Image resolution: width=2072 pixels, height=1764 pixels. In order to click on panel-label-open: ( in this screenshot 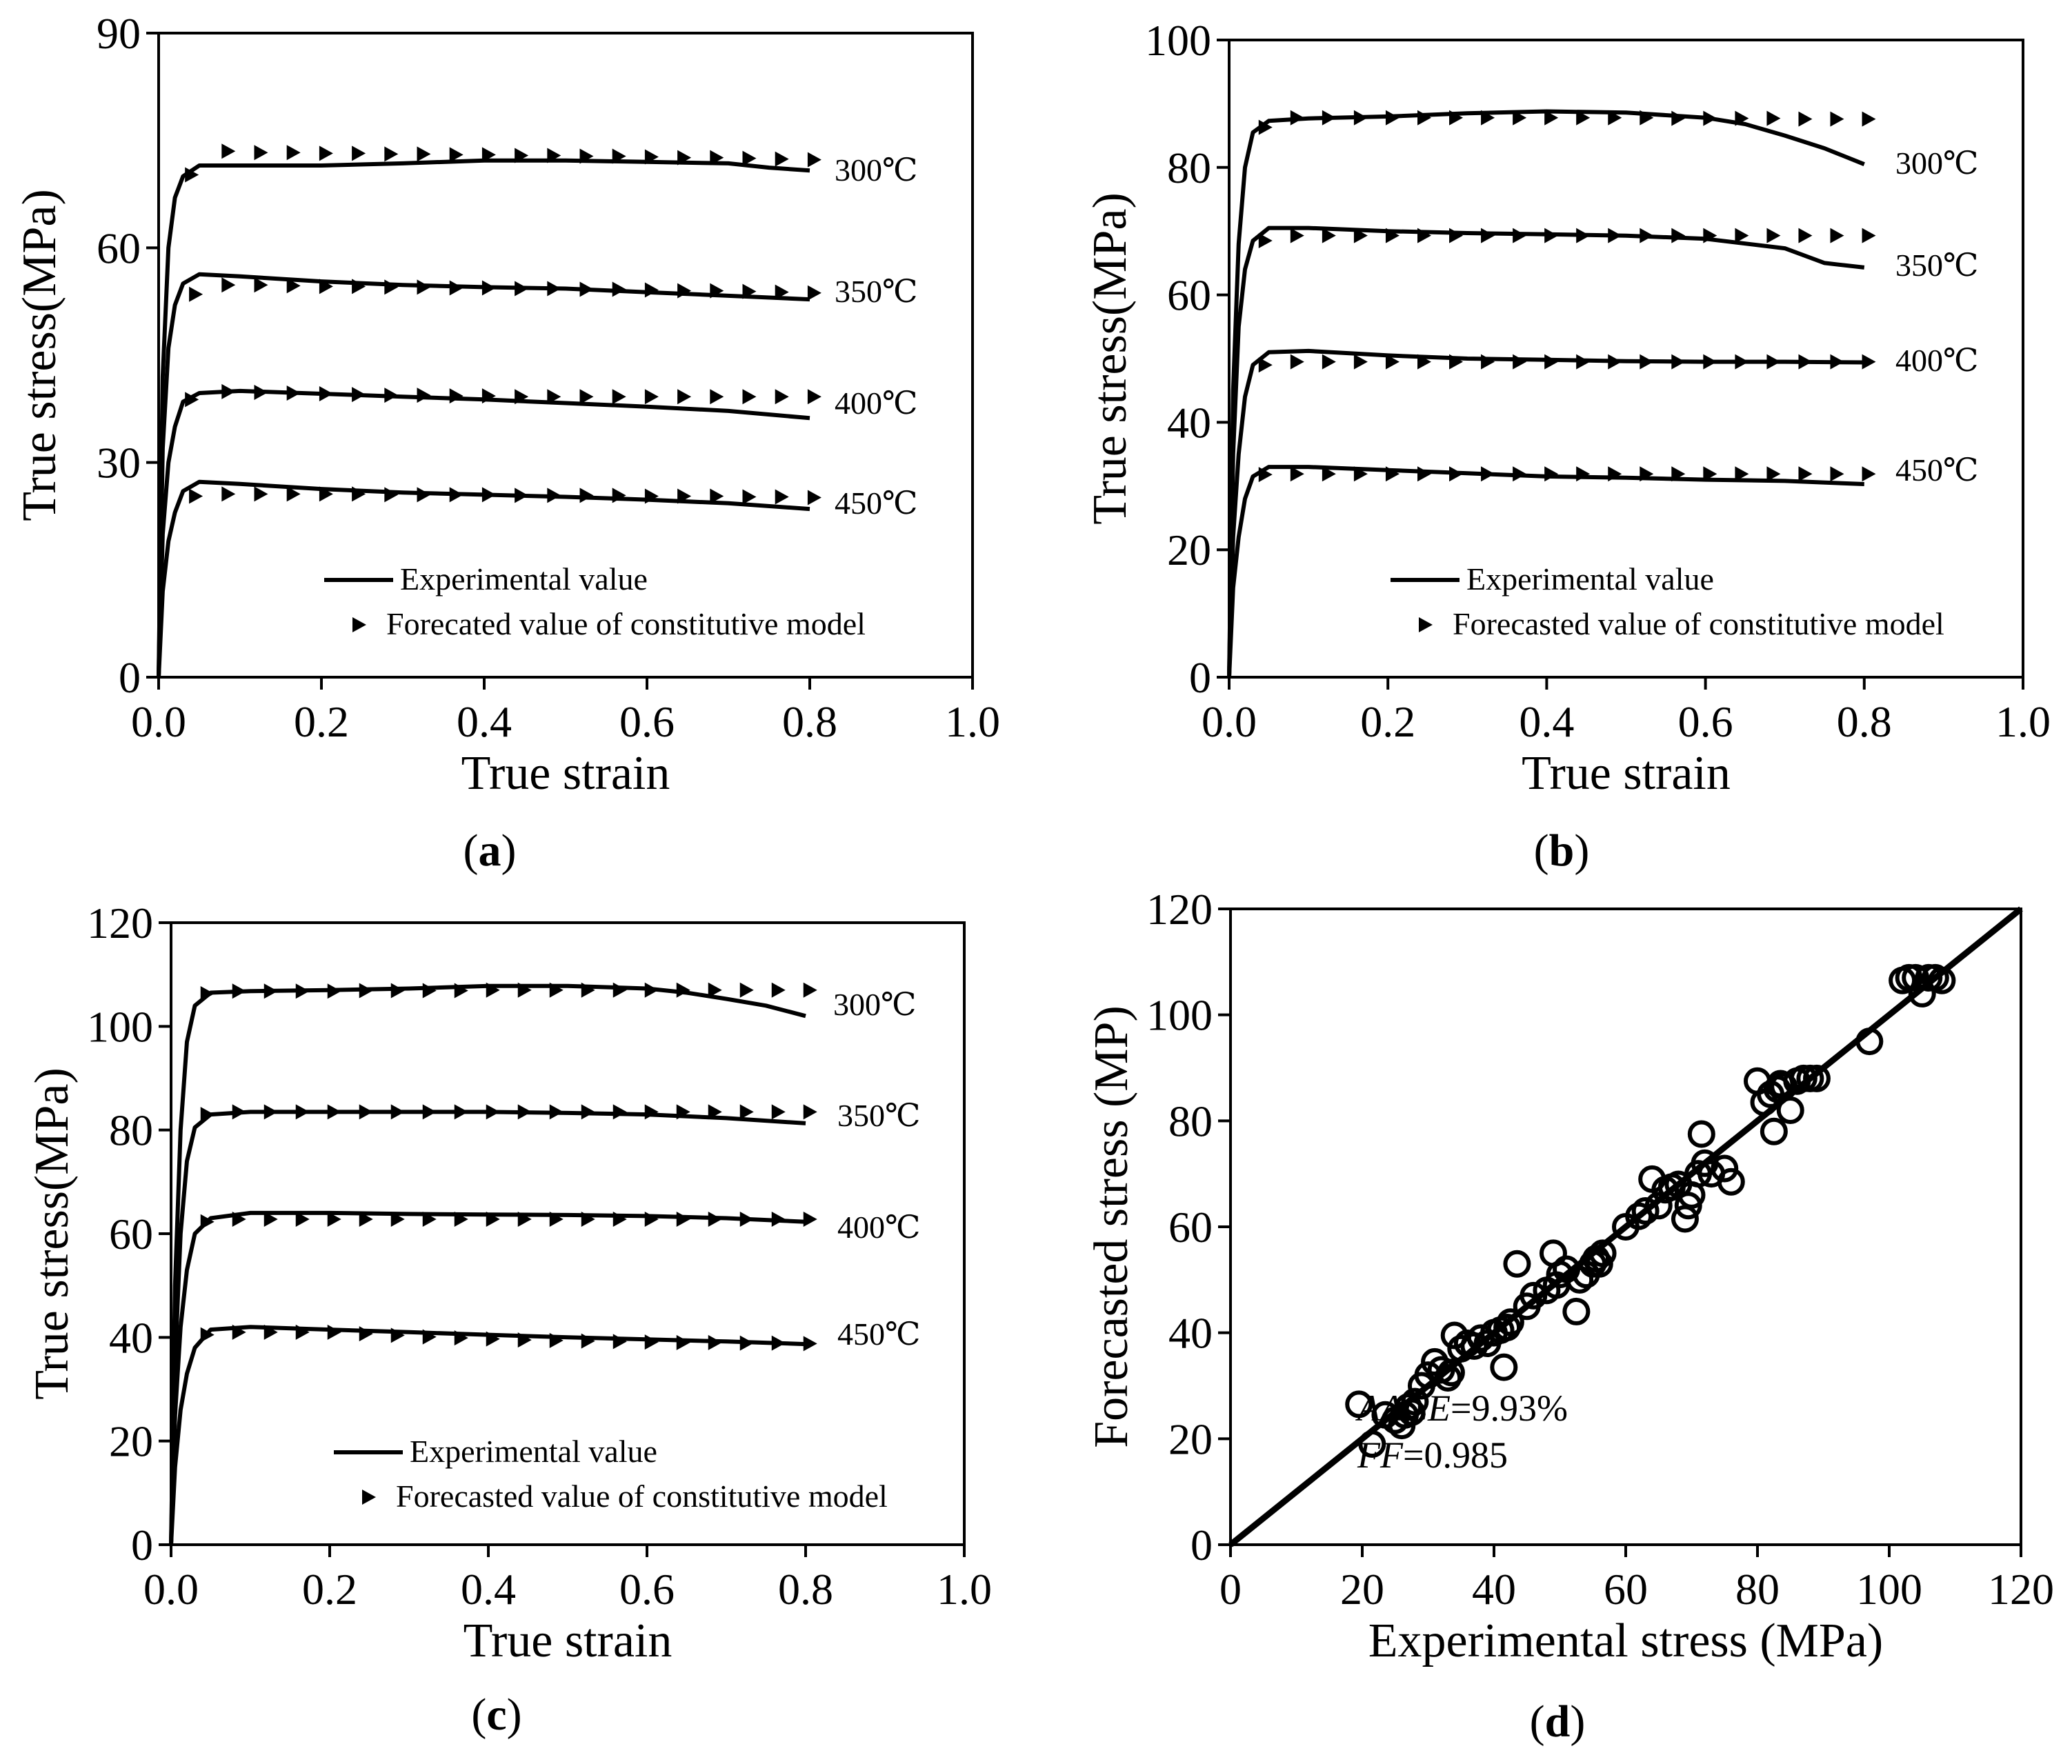, I will do `click(472, 851)`.